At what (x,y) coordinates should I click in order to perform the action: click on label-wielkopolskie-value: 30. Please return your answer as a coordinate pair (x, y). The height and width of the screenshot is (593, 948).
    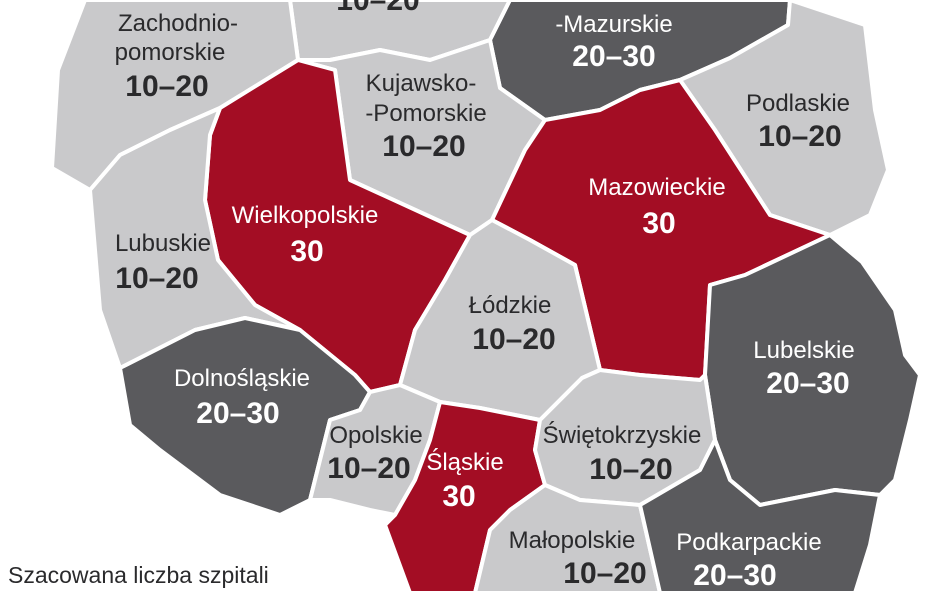
    Looking at the image, I should click on (306, 251).